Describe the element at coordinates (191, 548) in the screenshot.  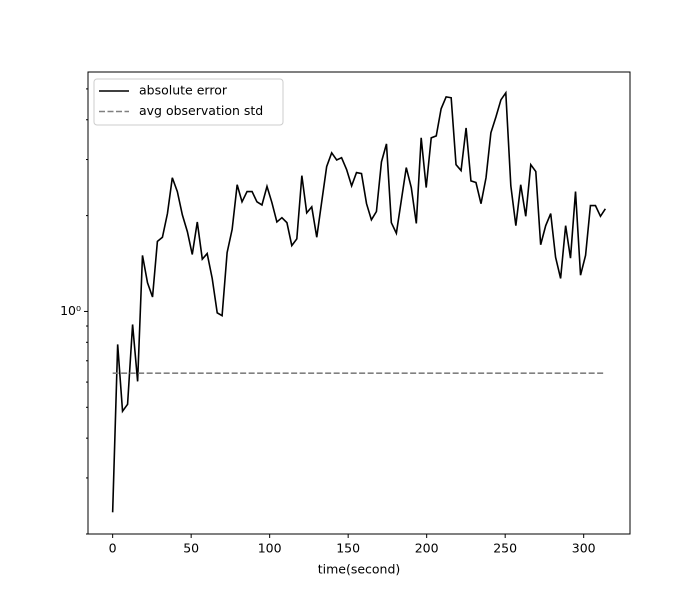
I see `x-tick-label: 50` at that location.